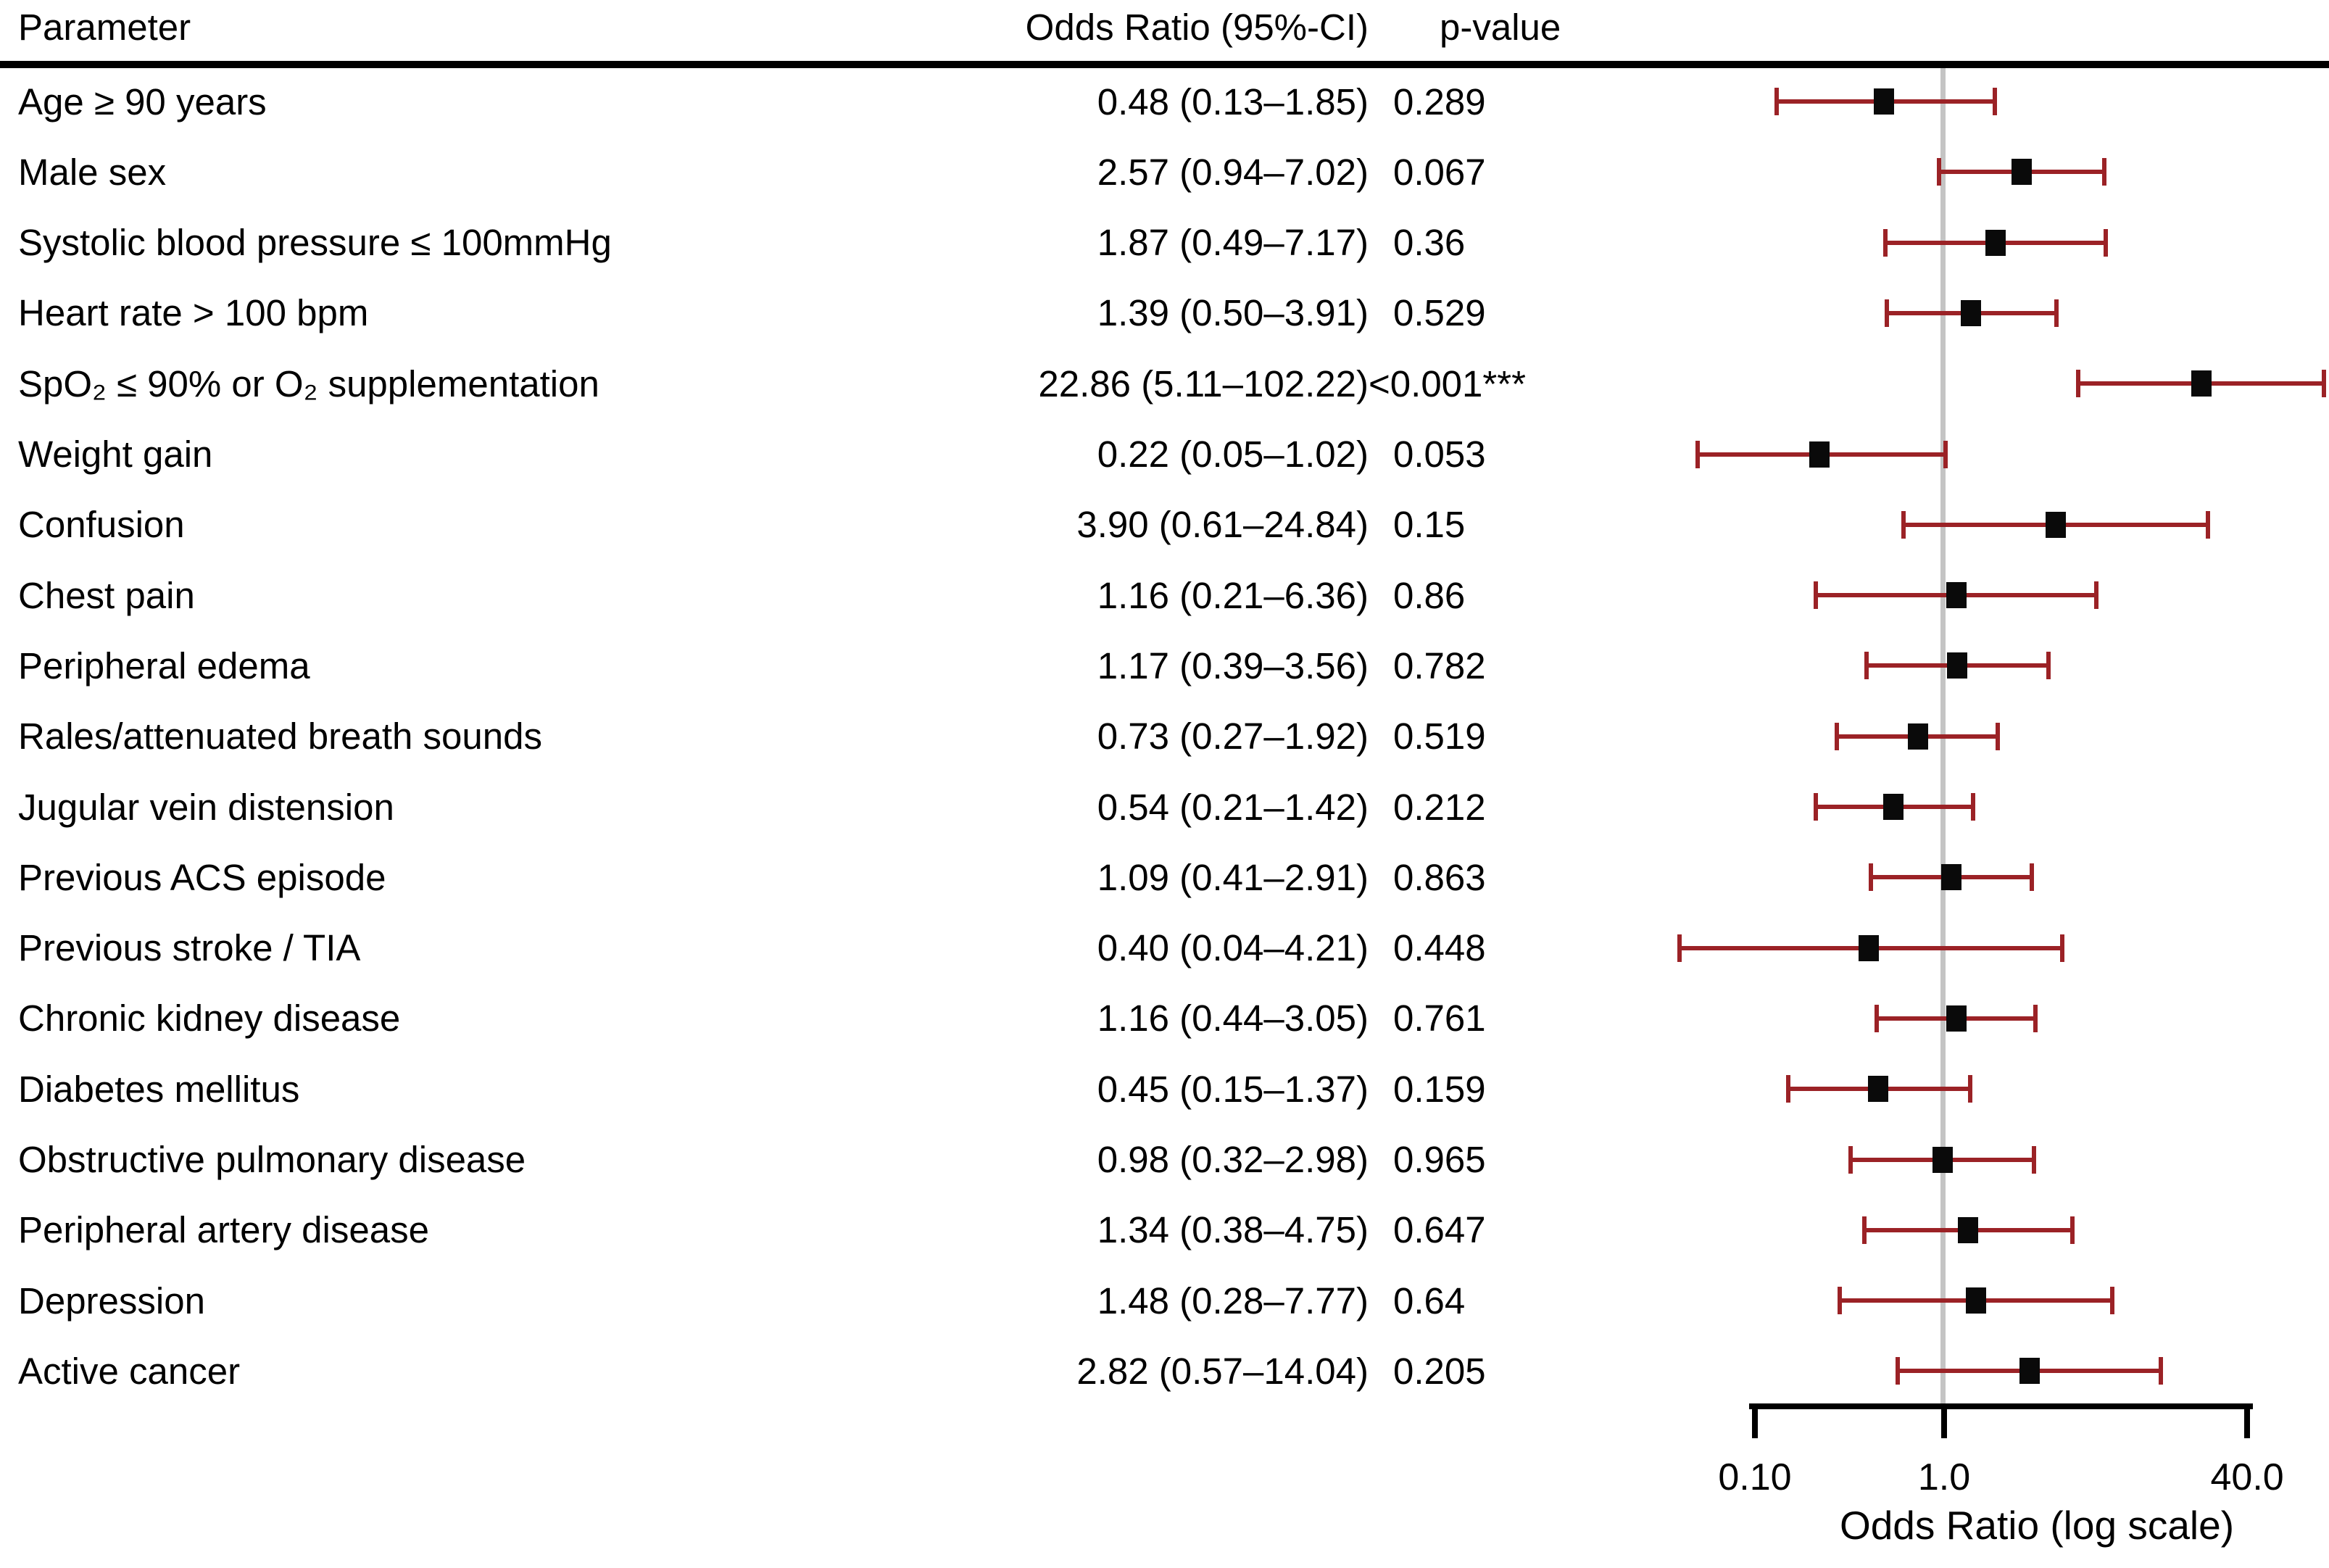 Image resolution: width=2329 pixels, height=1568 pixels. What do you see at coordinates (1439, 948) in the screenshot?
I see `p-value: 0.448` at bounding box center [1439, 948].